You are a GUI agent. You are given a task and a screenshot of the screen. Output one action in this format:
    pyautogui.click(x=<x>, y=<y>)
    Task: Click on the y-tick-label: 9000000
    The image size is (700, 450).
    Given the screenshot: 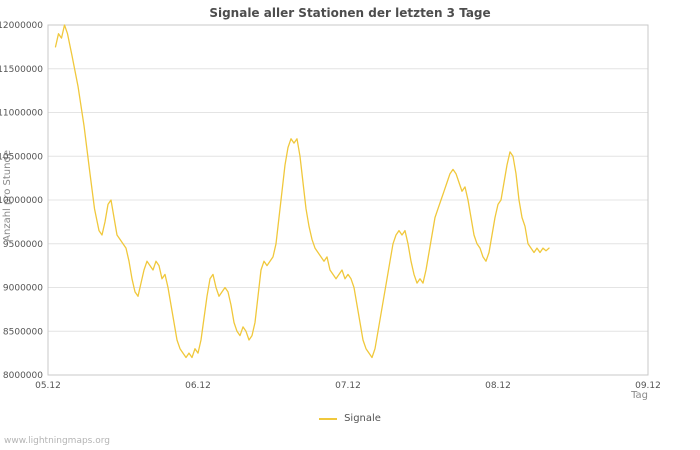 What is the action you would take?
    pyautogui.click(x=23, y=289)
    